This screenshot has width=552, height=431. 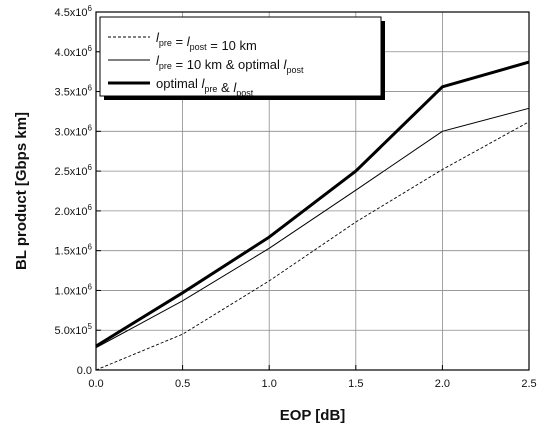 I want to click on legend-label-2: lpre = 10 km & optimal lpost, so click(x=230, y=64).